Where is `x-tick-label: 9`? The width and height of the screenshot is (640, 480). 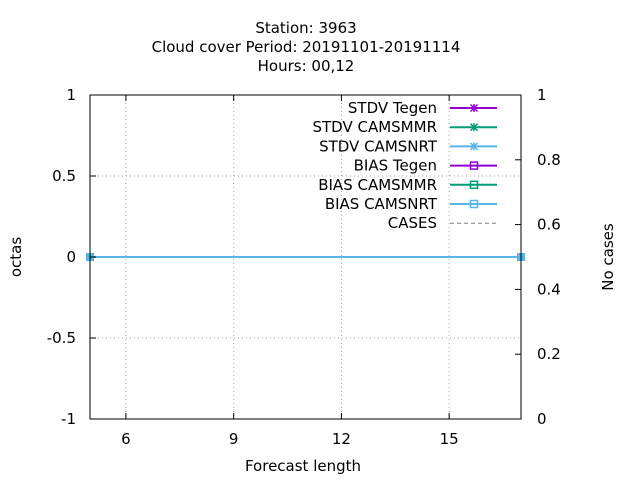 x-tick-label: 9 is located at coordinates (234, 439).